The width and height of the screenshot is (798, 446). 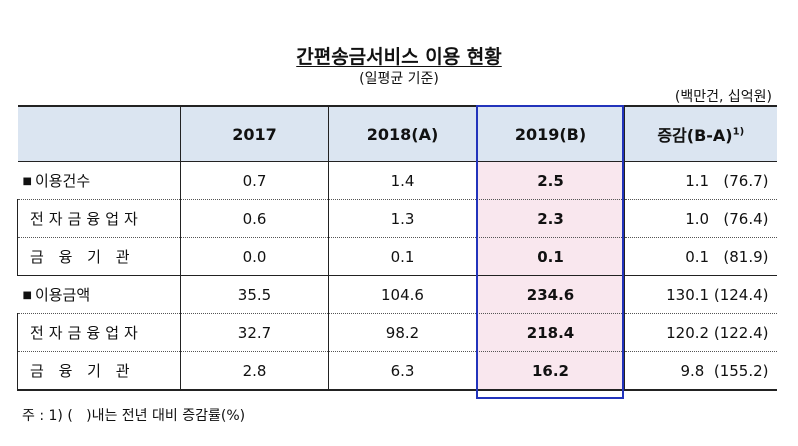 I want to click on table-row: 금 융 기 관 0.0 0.1 0.1 0.1 (81.9), so click(x=397, y=256).